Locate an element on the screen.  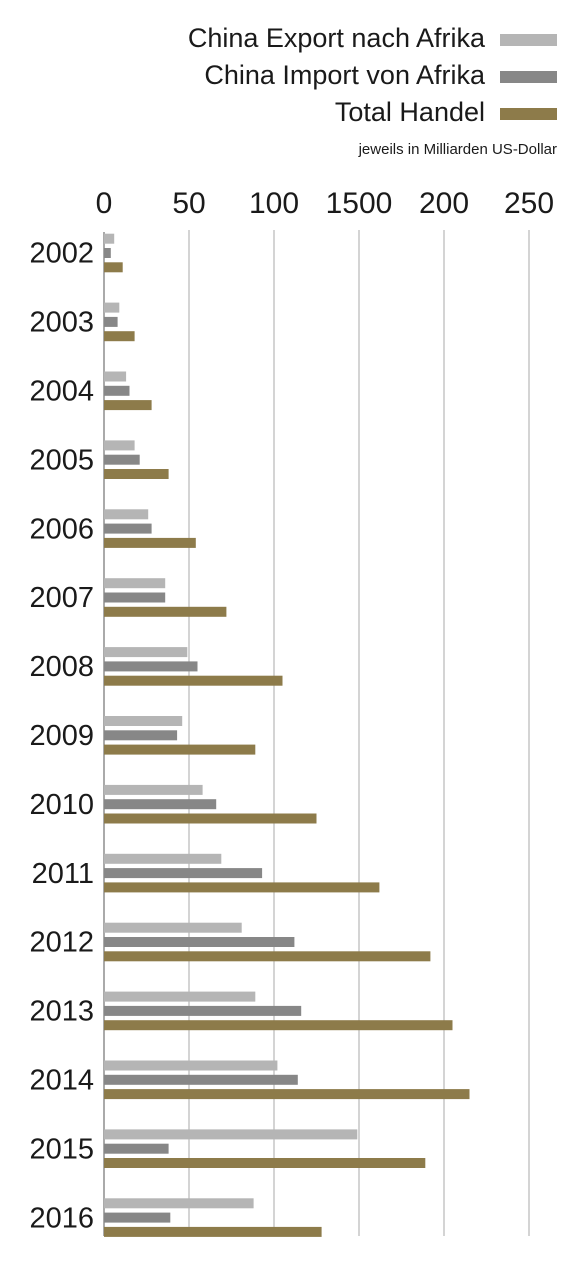
x-tick-label: 250 is located at coordinates (529, 203).